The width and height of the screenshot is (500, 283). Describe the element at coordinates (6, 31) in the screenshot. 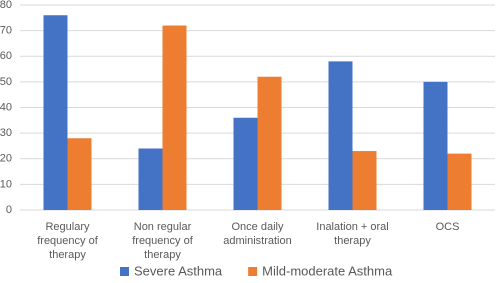

I see `y-tick-label: 70` at that location.